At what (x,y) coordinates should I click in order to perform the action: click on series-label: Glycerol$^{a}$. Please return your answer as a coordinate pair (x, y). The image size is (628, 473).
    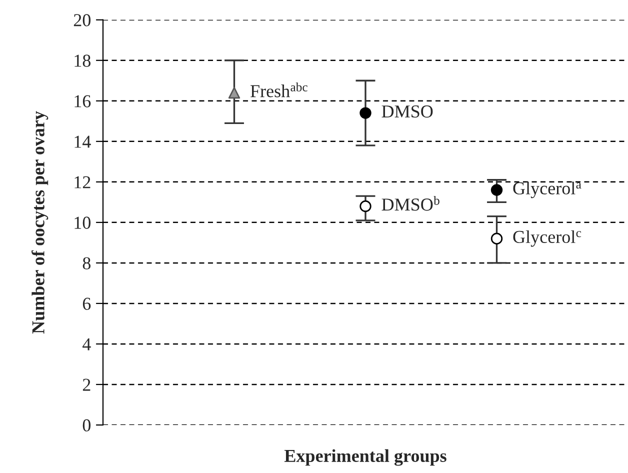
    Looking at the image, I should click on (547, 190).